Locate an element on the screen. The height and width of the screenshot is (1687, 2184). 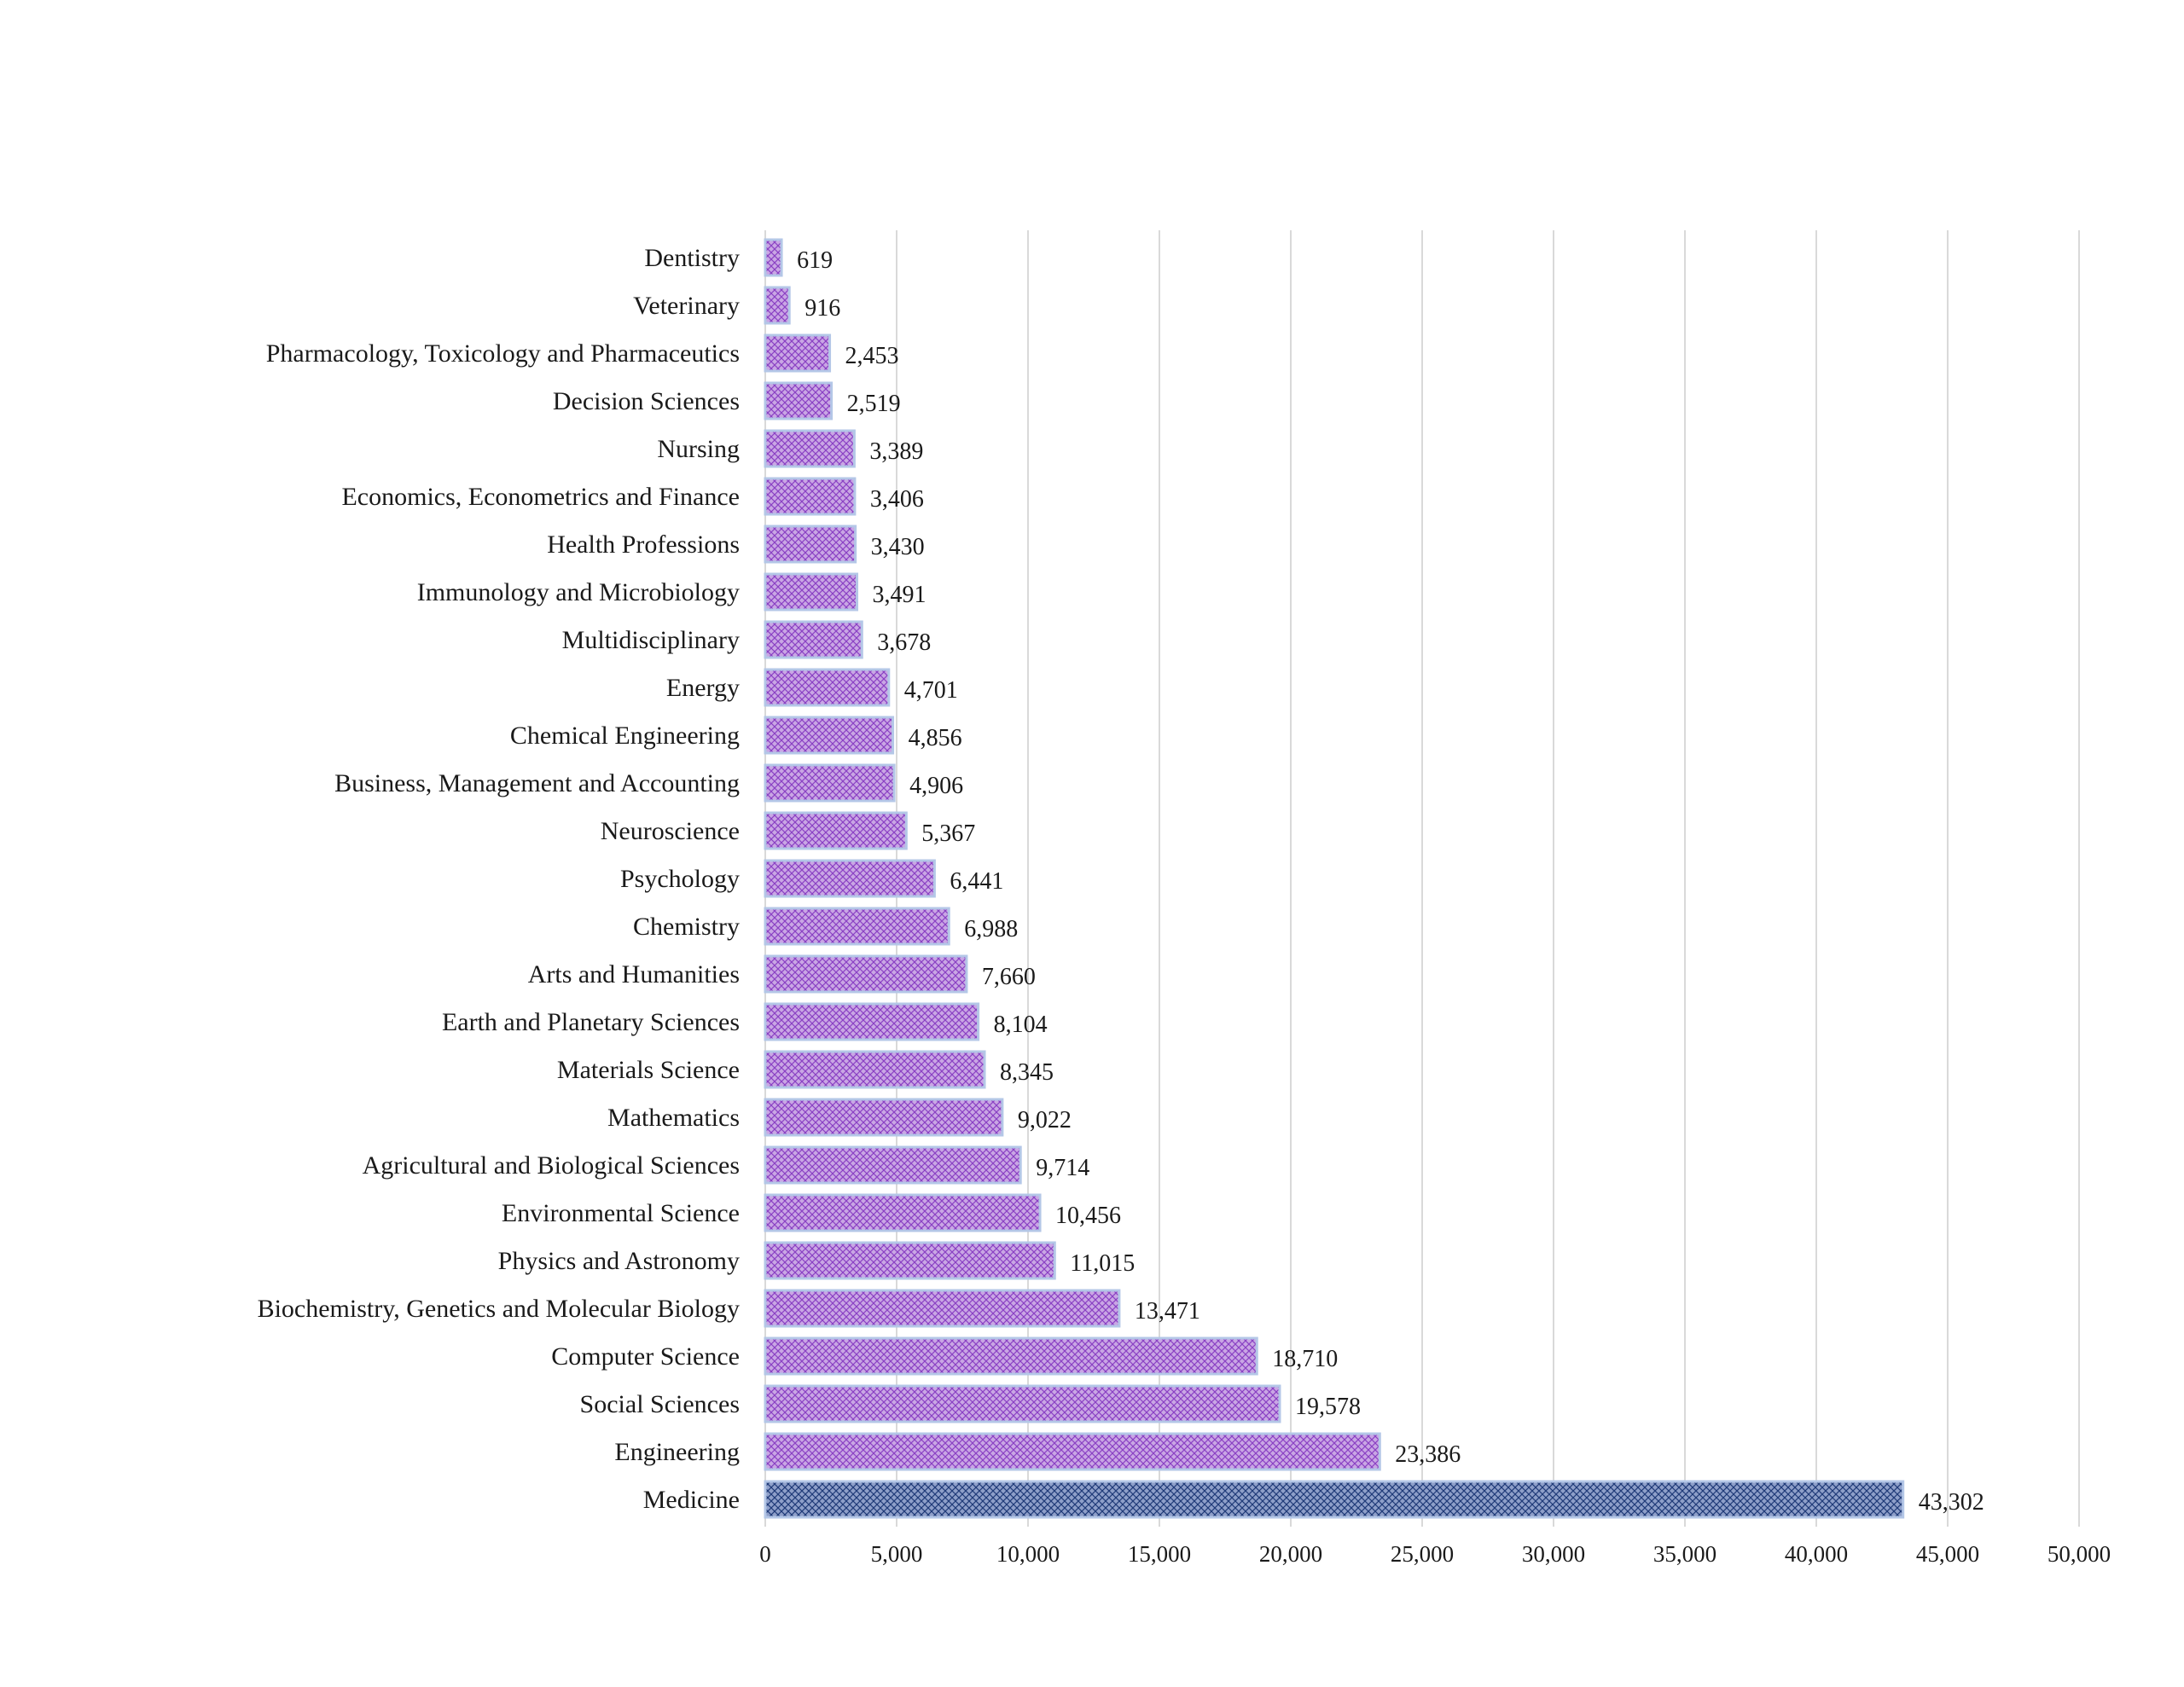
value-label: 5,367 is located at coordinates (948, 834).